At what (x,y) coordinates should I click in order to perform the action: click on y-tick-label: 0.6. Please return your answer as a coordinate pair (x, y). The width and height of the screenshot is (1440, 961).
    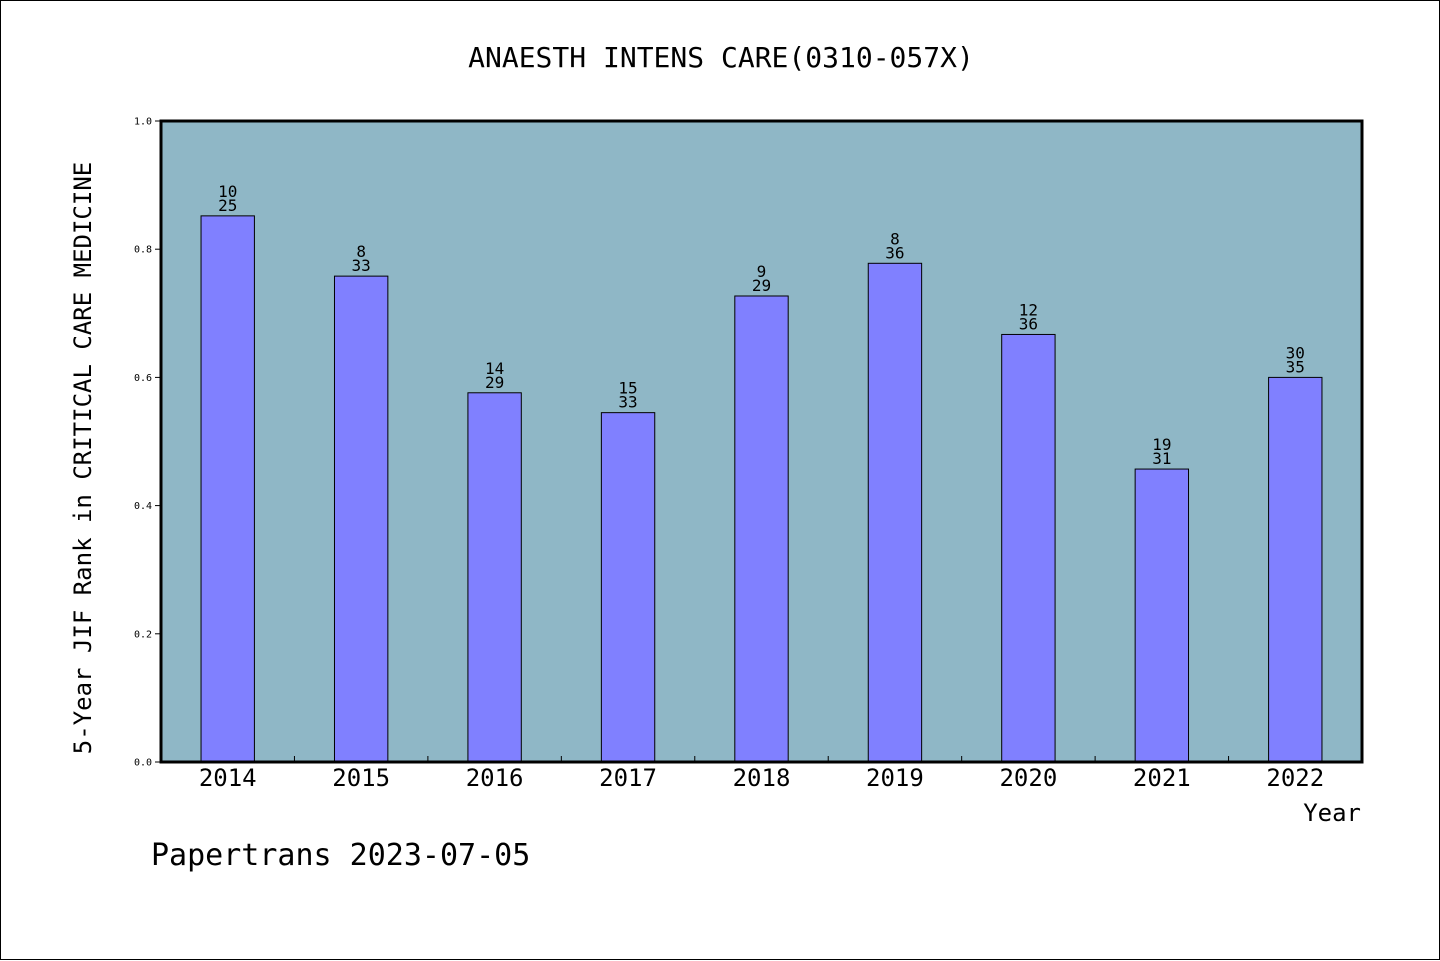
    Looking at the image, I should click on (143, 378).